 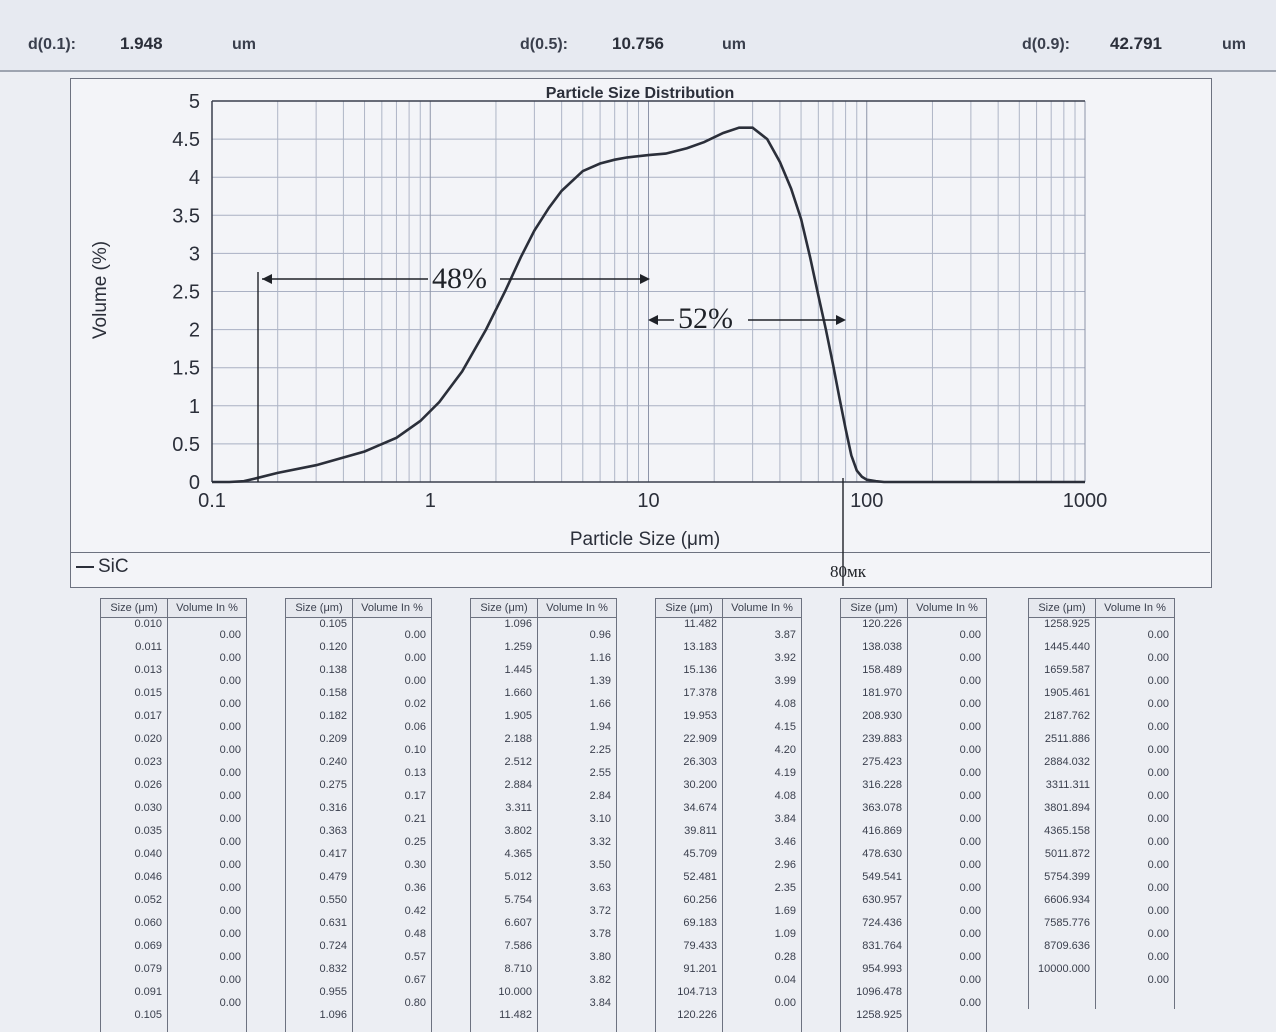 I want to click on volume-cell: 0.04, so click(x=762, y=974).